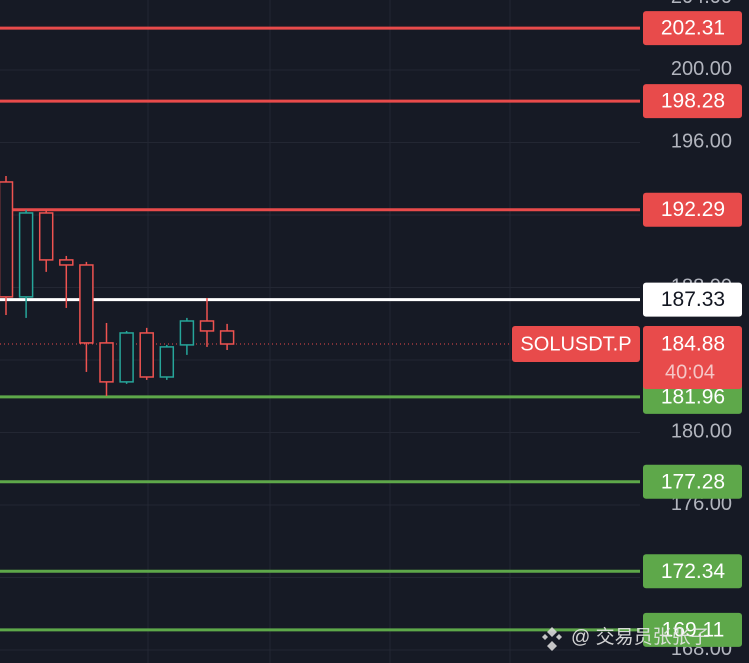 The width and height of the screenshot is (749, 663). I want to click on level-label: 169.11, so click(693, 629).